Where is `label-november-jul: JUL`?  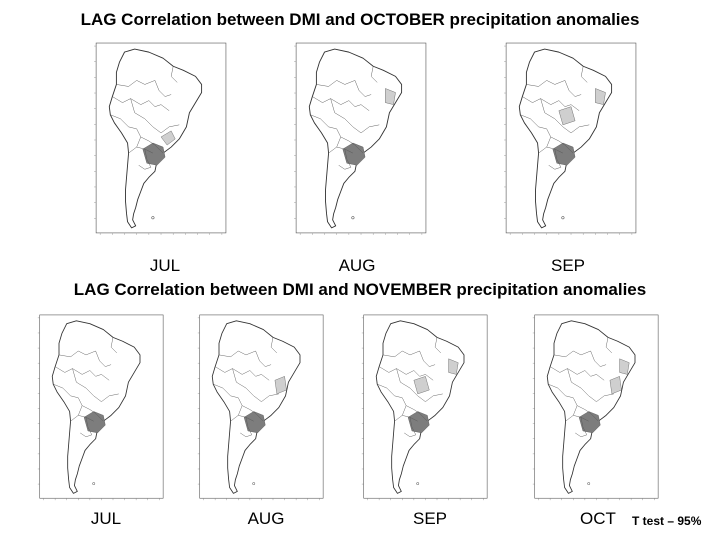
label-november-jul: JUL is located at coordinates (106, 518).